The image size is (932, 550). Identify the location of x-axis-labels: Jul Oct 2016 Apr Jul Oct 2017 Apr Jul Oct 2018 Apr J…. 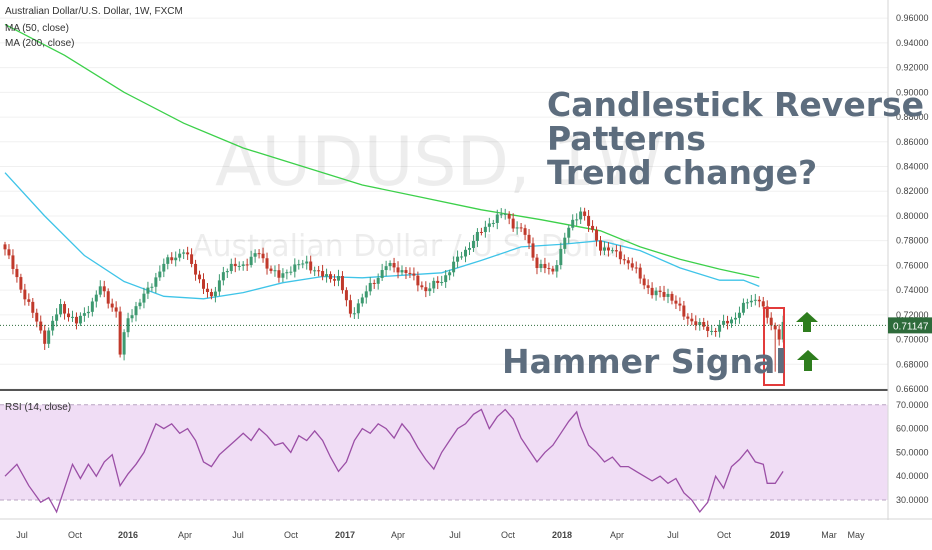
(440, 535).